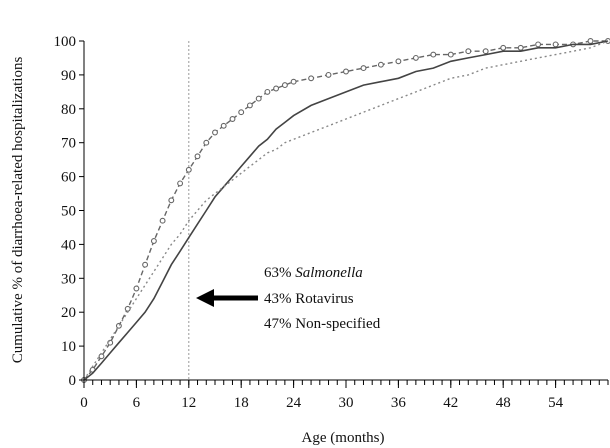 The width and height of the screenshot is (610, 448). I want to click on y-tick-label: 50, so click(68, 212).